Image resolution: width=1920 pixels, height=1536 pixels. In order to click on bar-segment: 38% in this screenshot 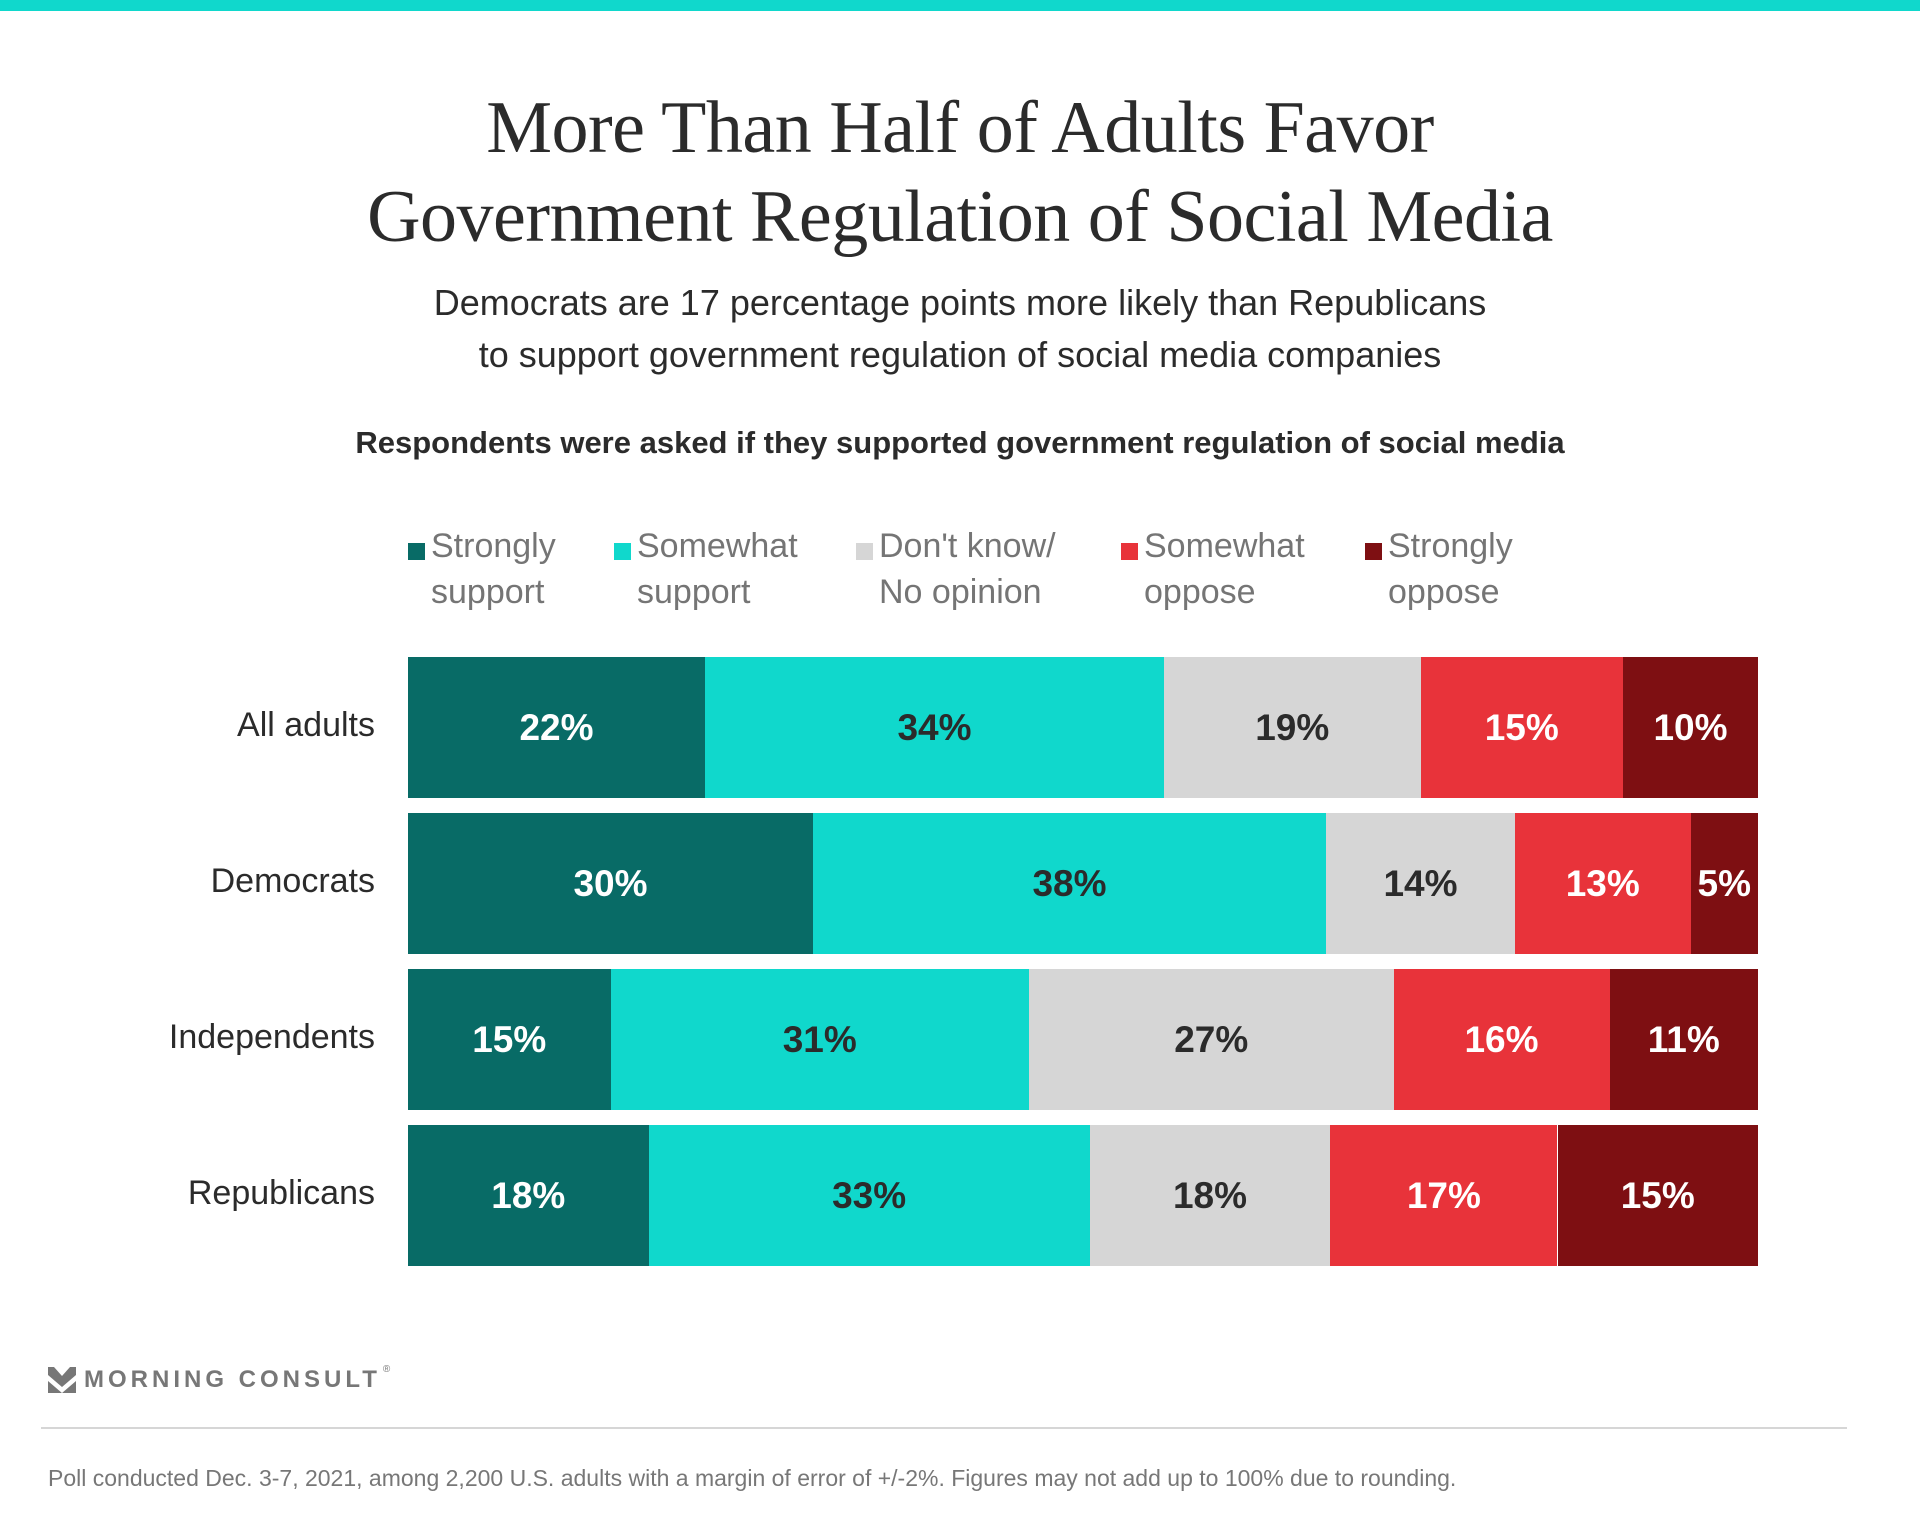, I will do `click(1069, 883)`.